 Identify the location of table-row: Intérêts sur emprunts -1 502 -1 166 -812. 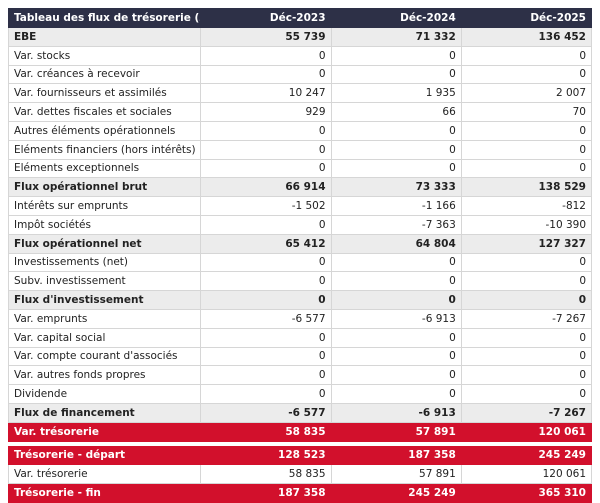
(300, 206).